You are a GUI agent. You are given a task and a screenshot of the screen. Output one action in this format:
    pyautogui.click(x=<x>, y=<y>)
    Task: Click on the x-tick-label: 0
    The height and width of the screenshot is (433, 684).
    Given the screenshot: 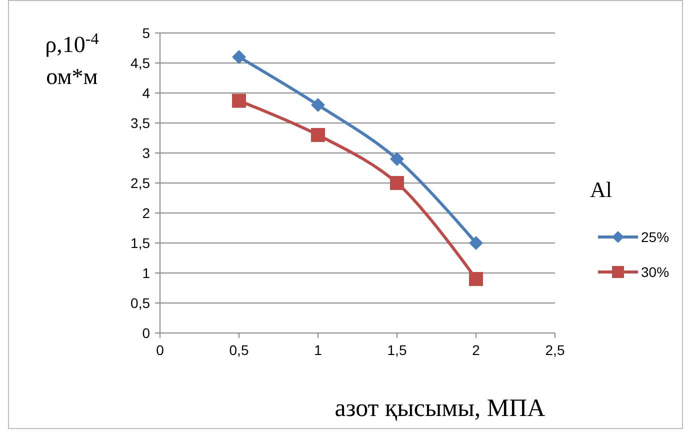 What is the action you would take?
    pyautogui.click(x=160, y=350)
    